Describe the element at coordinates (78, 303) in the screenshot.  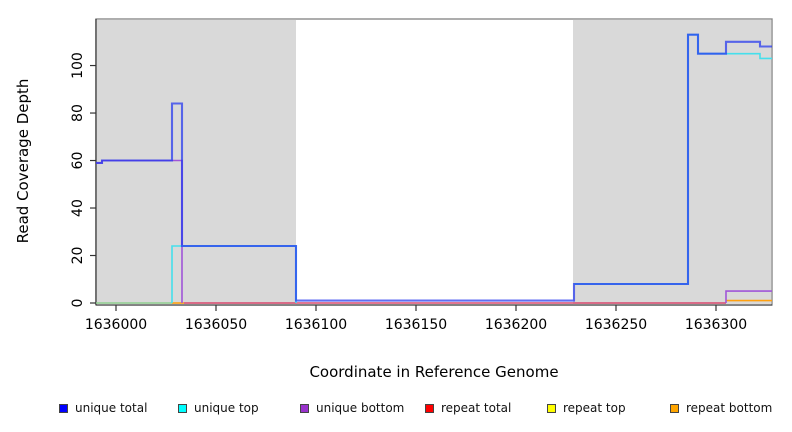
I see `y-tick-label: 0` at that location.